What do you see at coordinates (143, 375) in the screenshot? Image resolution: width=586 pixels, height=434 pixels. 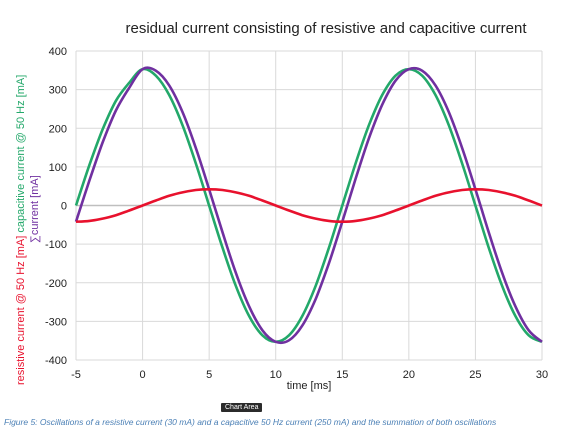 I see `x-tick-label: 0` at bounding box center [143, 375].